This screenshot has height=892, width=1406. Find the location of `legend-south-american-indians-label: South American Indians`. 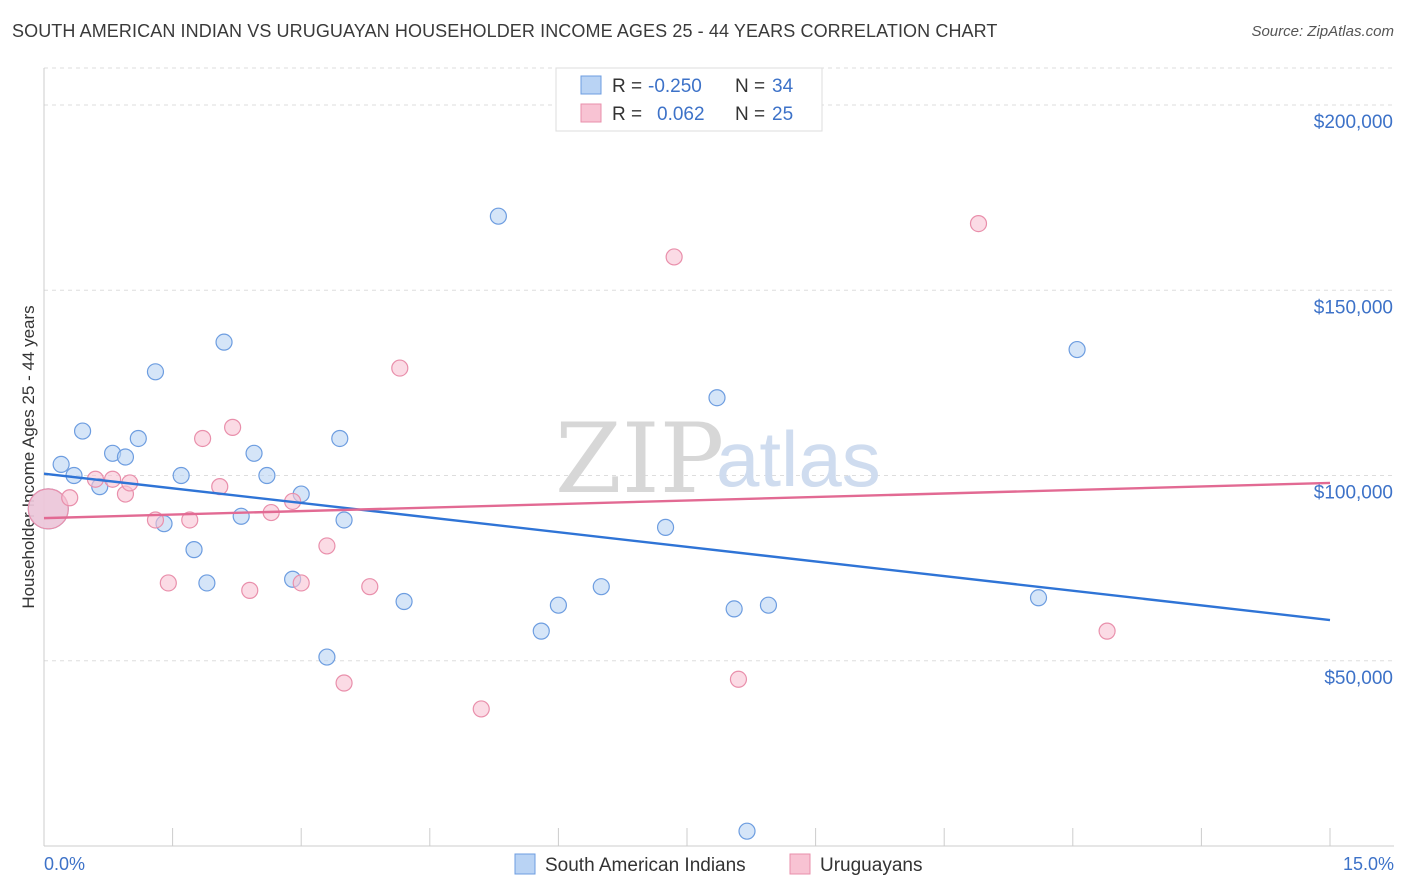

legend-south-american-indians-label: South American Indians is located at coordinates (645, 865).